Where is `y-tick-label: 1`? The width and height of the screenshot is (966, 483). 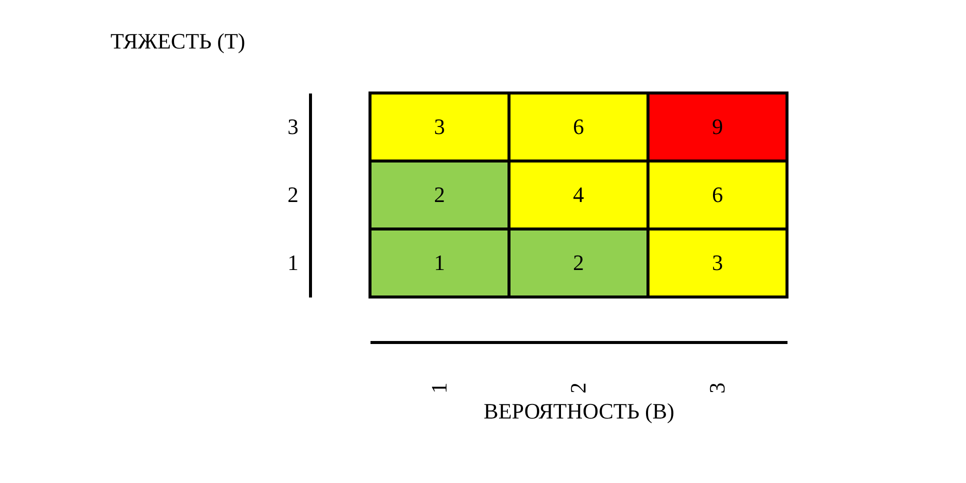 y-tick-label: 1 is located at coordinates (293, 262).